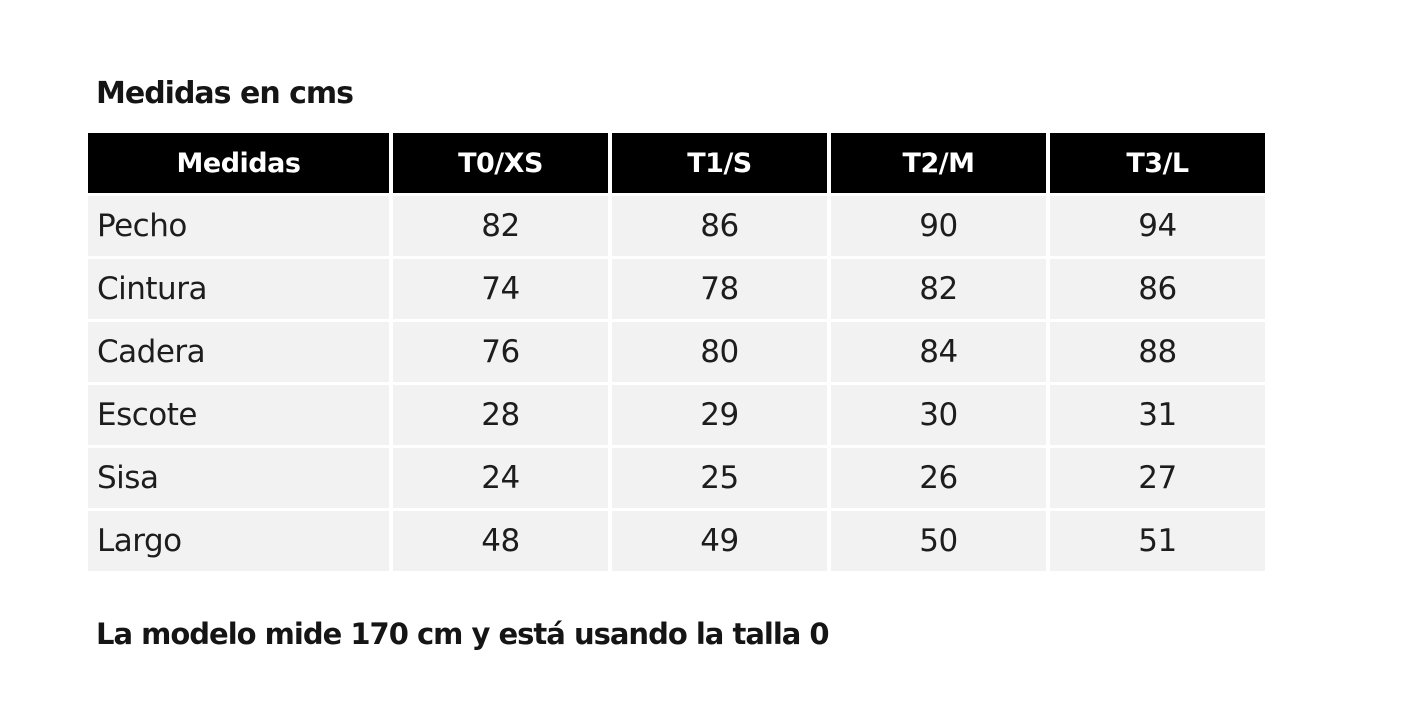 The image size is (1412, 720). What do you see at coordinates (1157, 541) in the screenshot?
I see `cell-value: 51` at bounding box center [1157, 541].